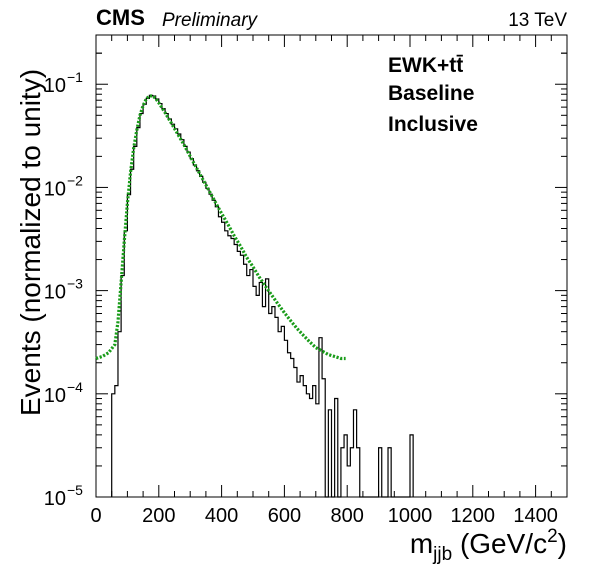 This screenshot has width=596, height=572. What do you see at coordinates (535, 516) in the screenshot?
I see `x-tick-label: 1400` at bounding box center [535, 516].